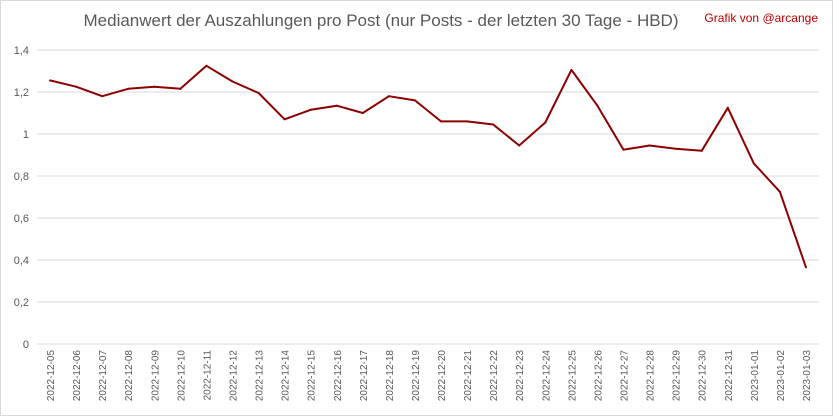 Image resolution: width=833 pixels, height=416 pixels. Describe the element at coordinates (677, 376) in the screenshot. I see `x-tick-label: 2022-12-29` at that location.